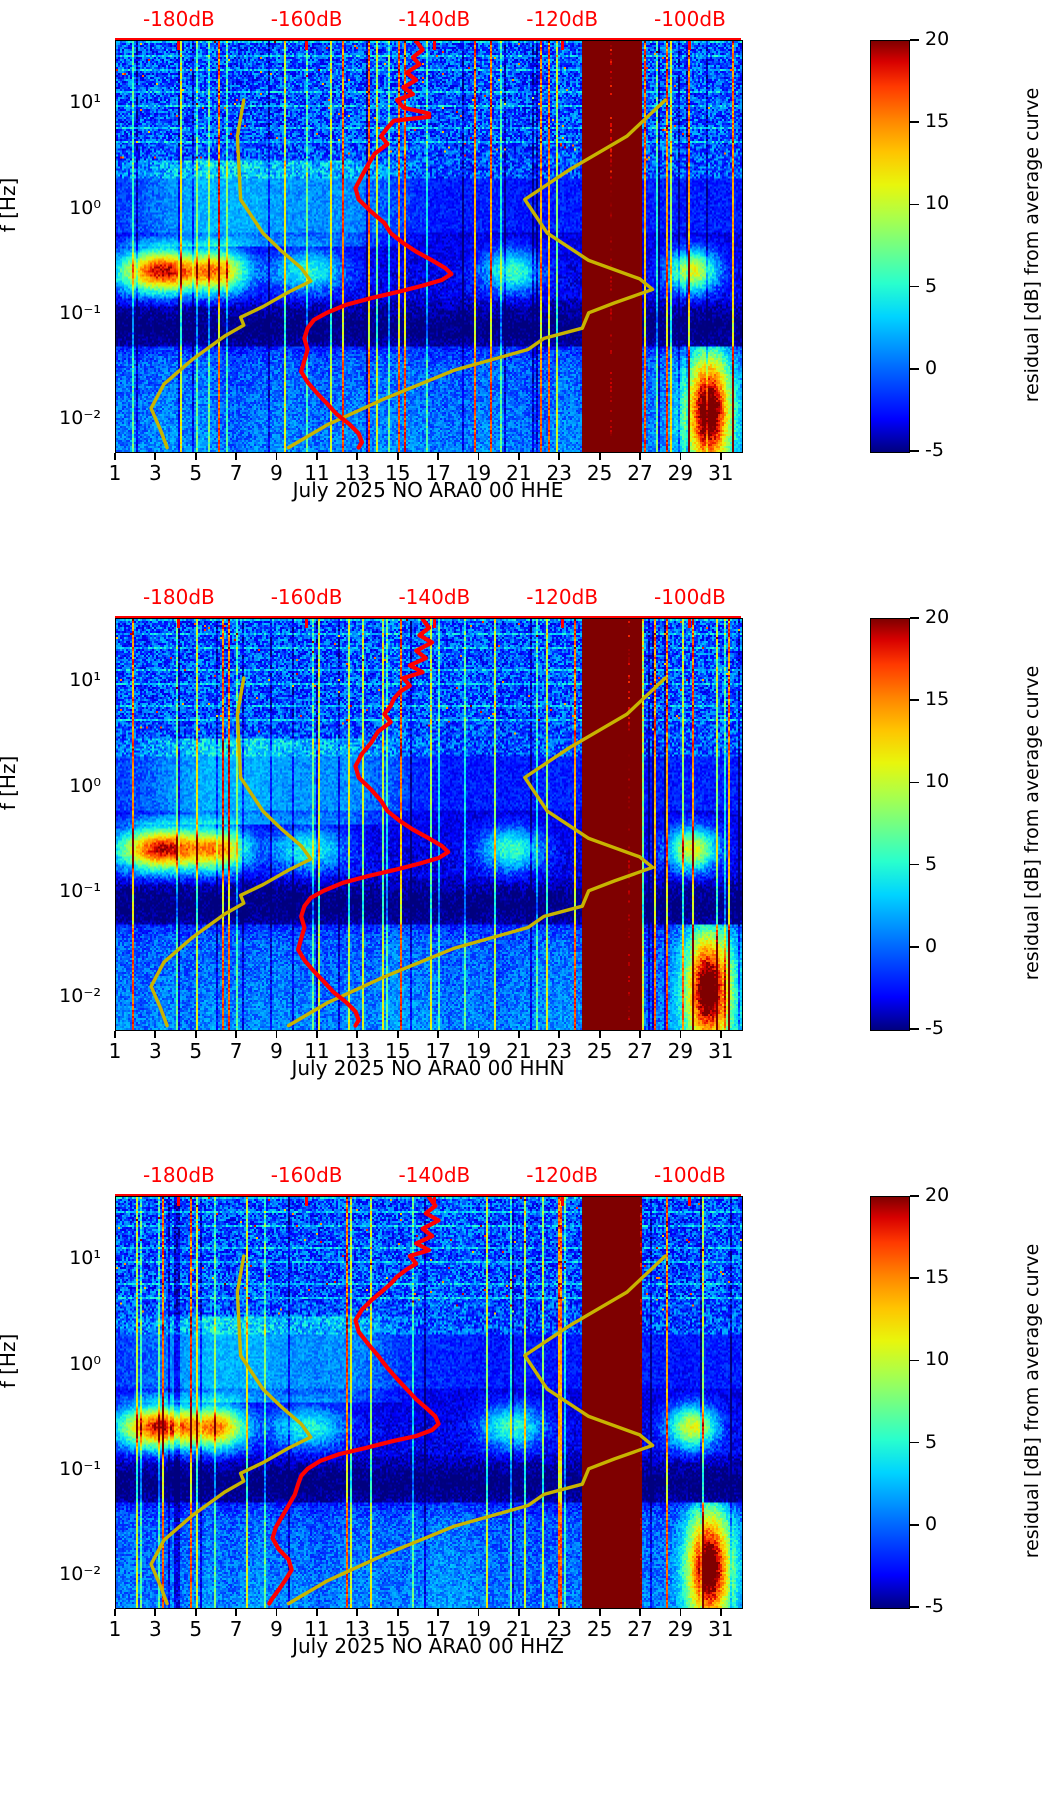 The height and width of the screenshot is (1806, 1052). Describe the element at coordinates (599, 1051) in the screenshot. I see `x-axis-tick-label: 25` at that location.